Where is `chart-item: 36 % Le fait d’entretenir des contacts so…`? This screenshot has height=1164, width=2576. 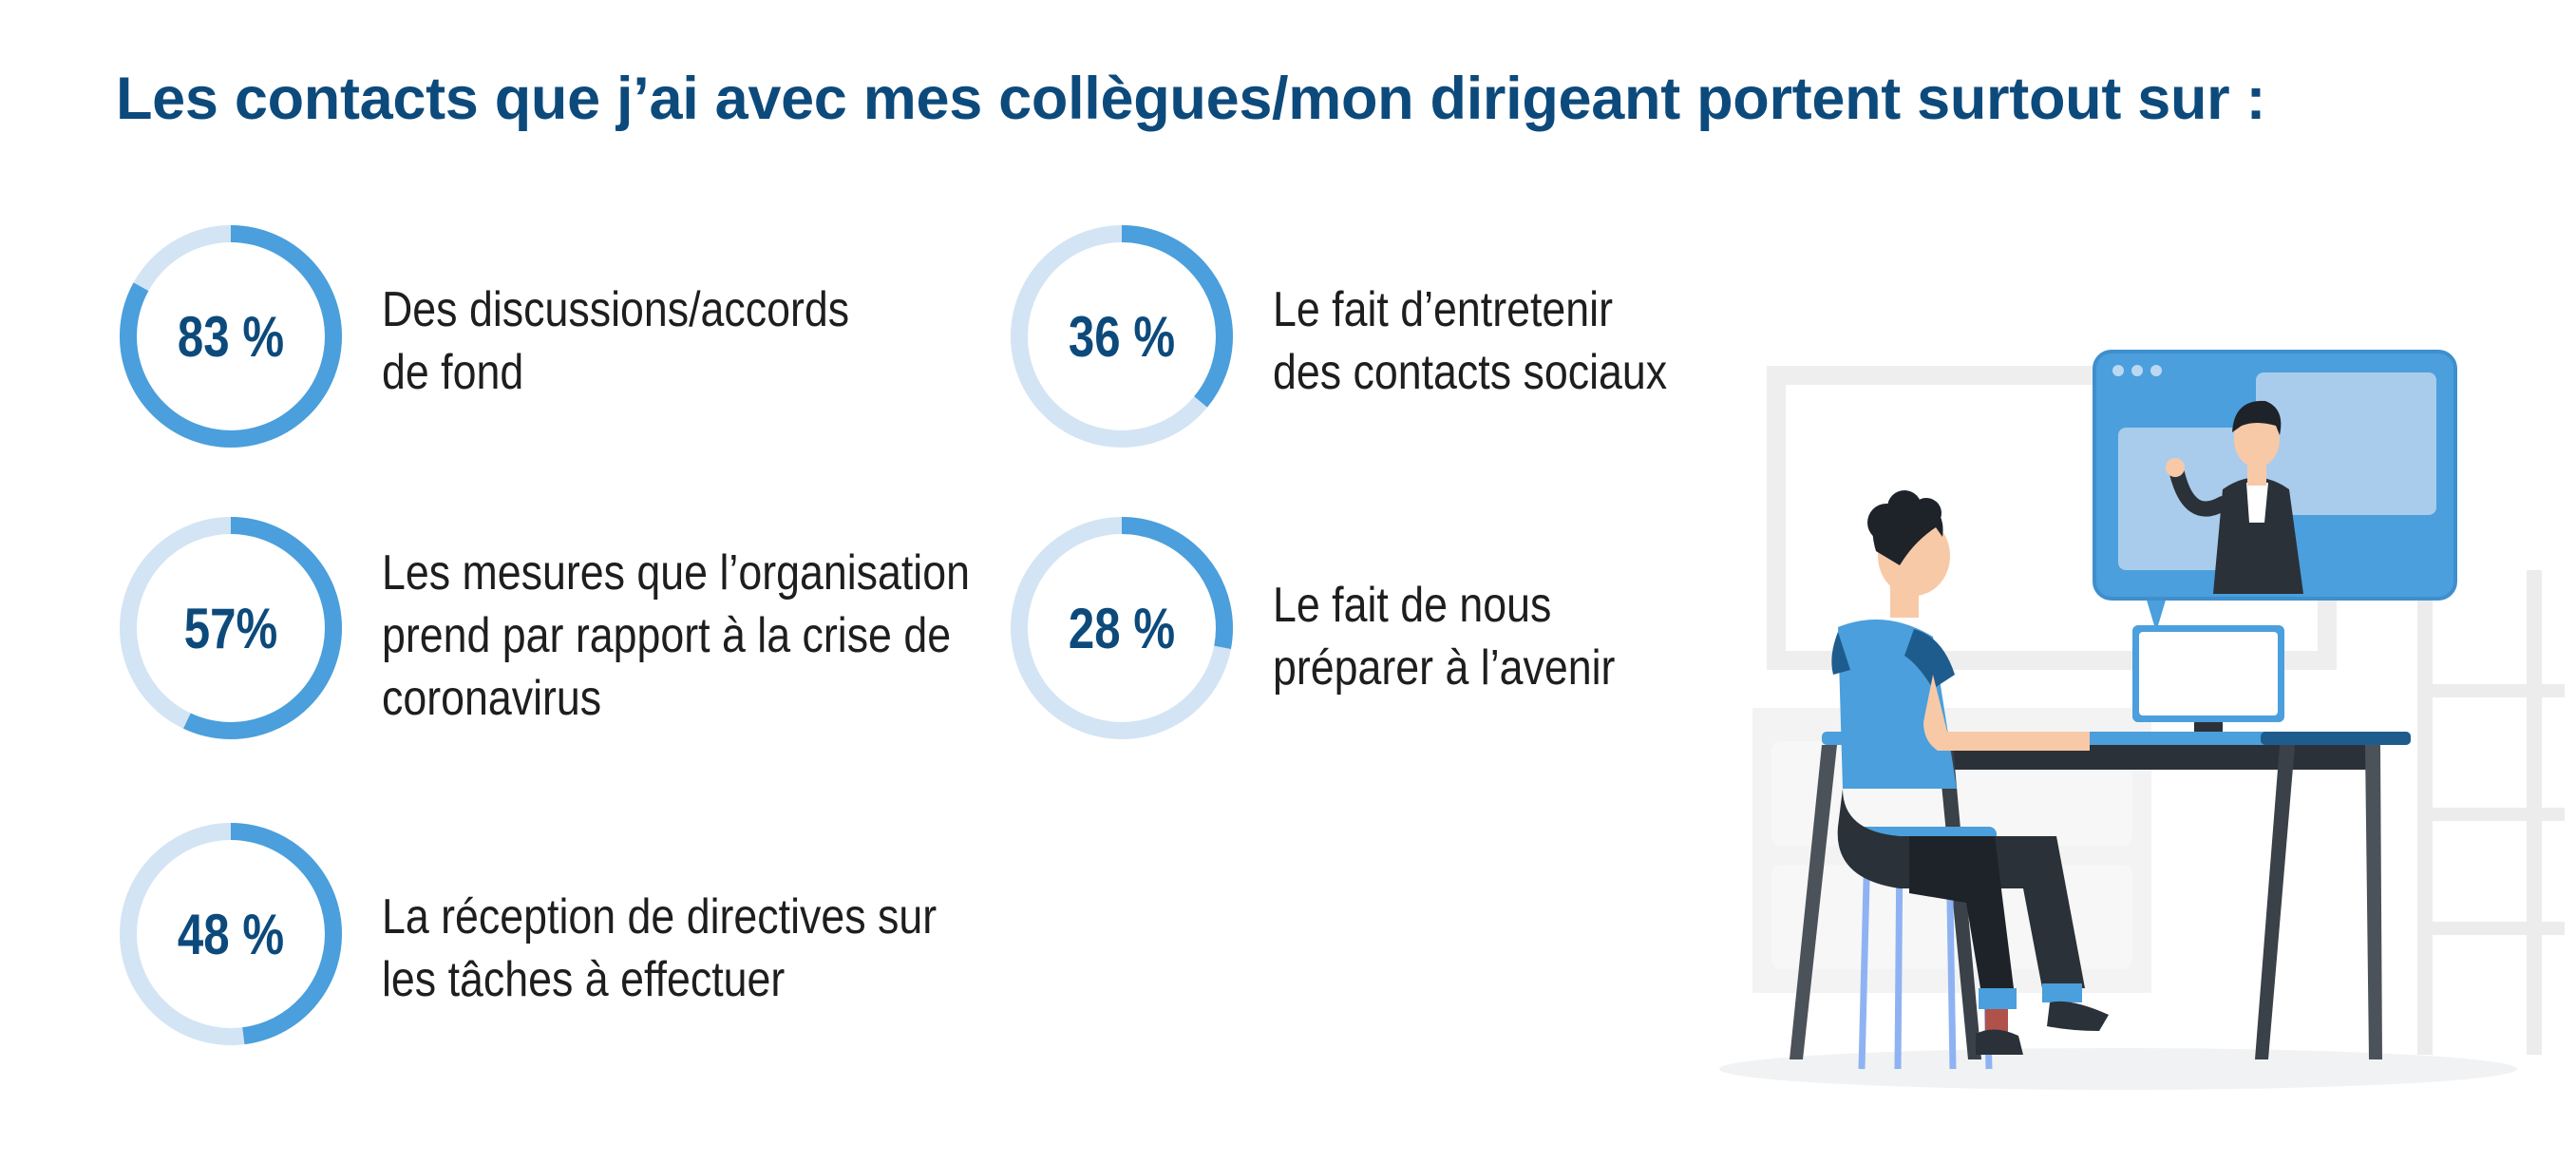
chart-item: 36 % Le fait d’entretenir des contacts so… is located at coordinates (1482, 336).